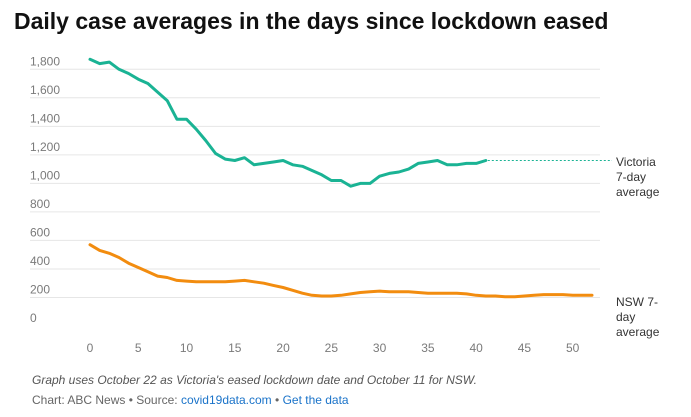 This screenshot has width=691, height=417. What do you see at coordinates (315, 400) in the screenshot?
I see `get-the-data-link: Get the data` at bounding box center [315, 400].